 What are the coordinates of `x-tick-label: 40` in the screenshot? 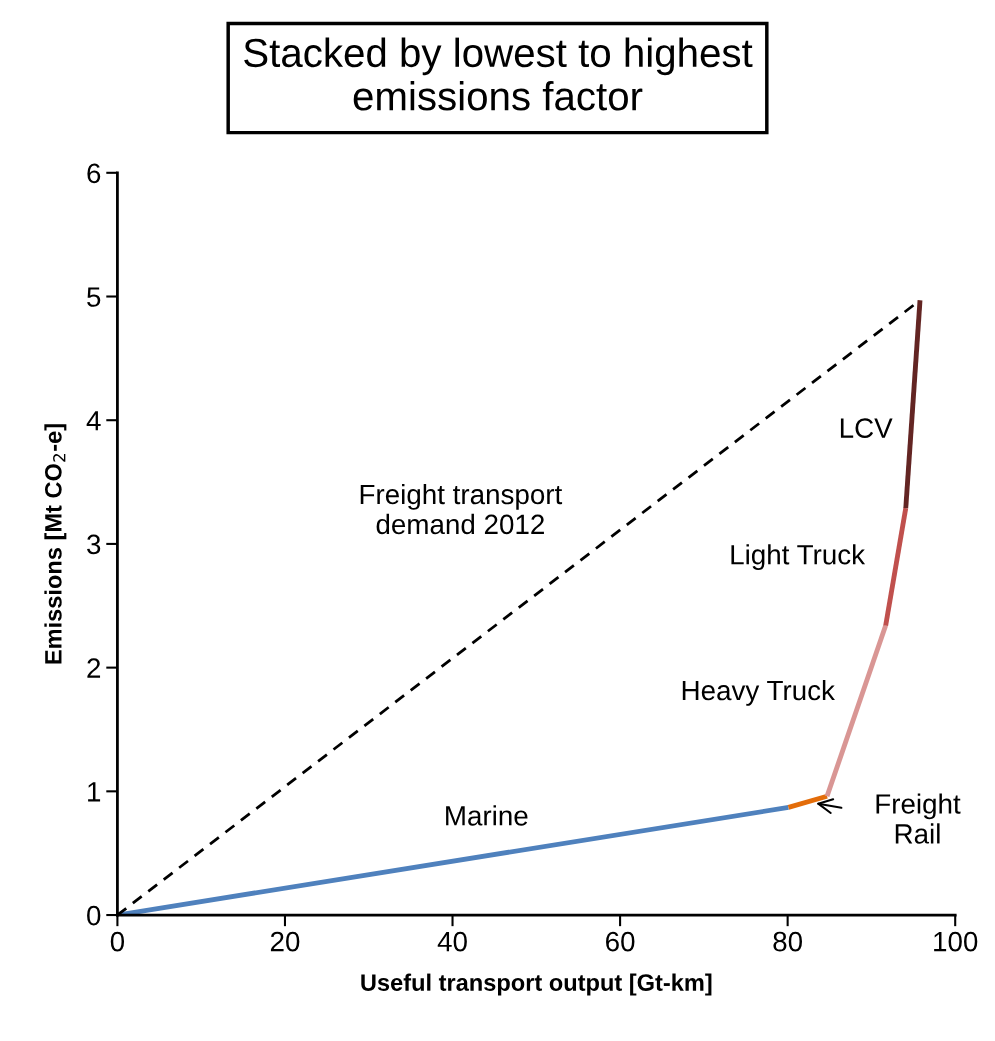 It's located at (452, 941).